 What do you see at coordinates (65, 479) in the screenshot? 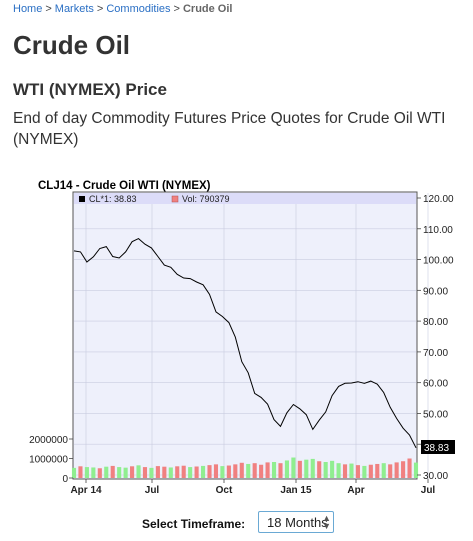
I see `volume-axis-tick-label: 0` at bounding box center [65, 479].